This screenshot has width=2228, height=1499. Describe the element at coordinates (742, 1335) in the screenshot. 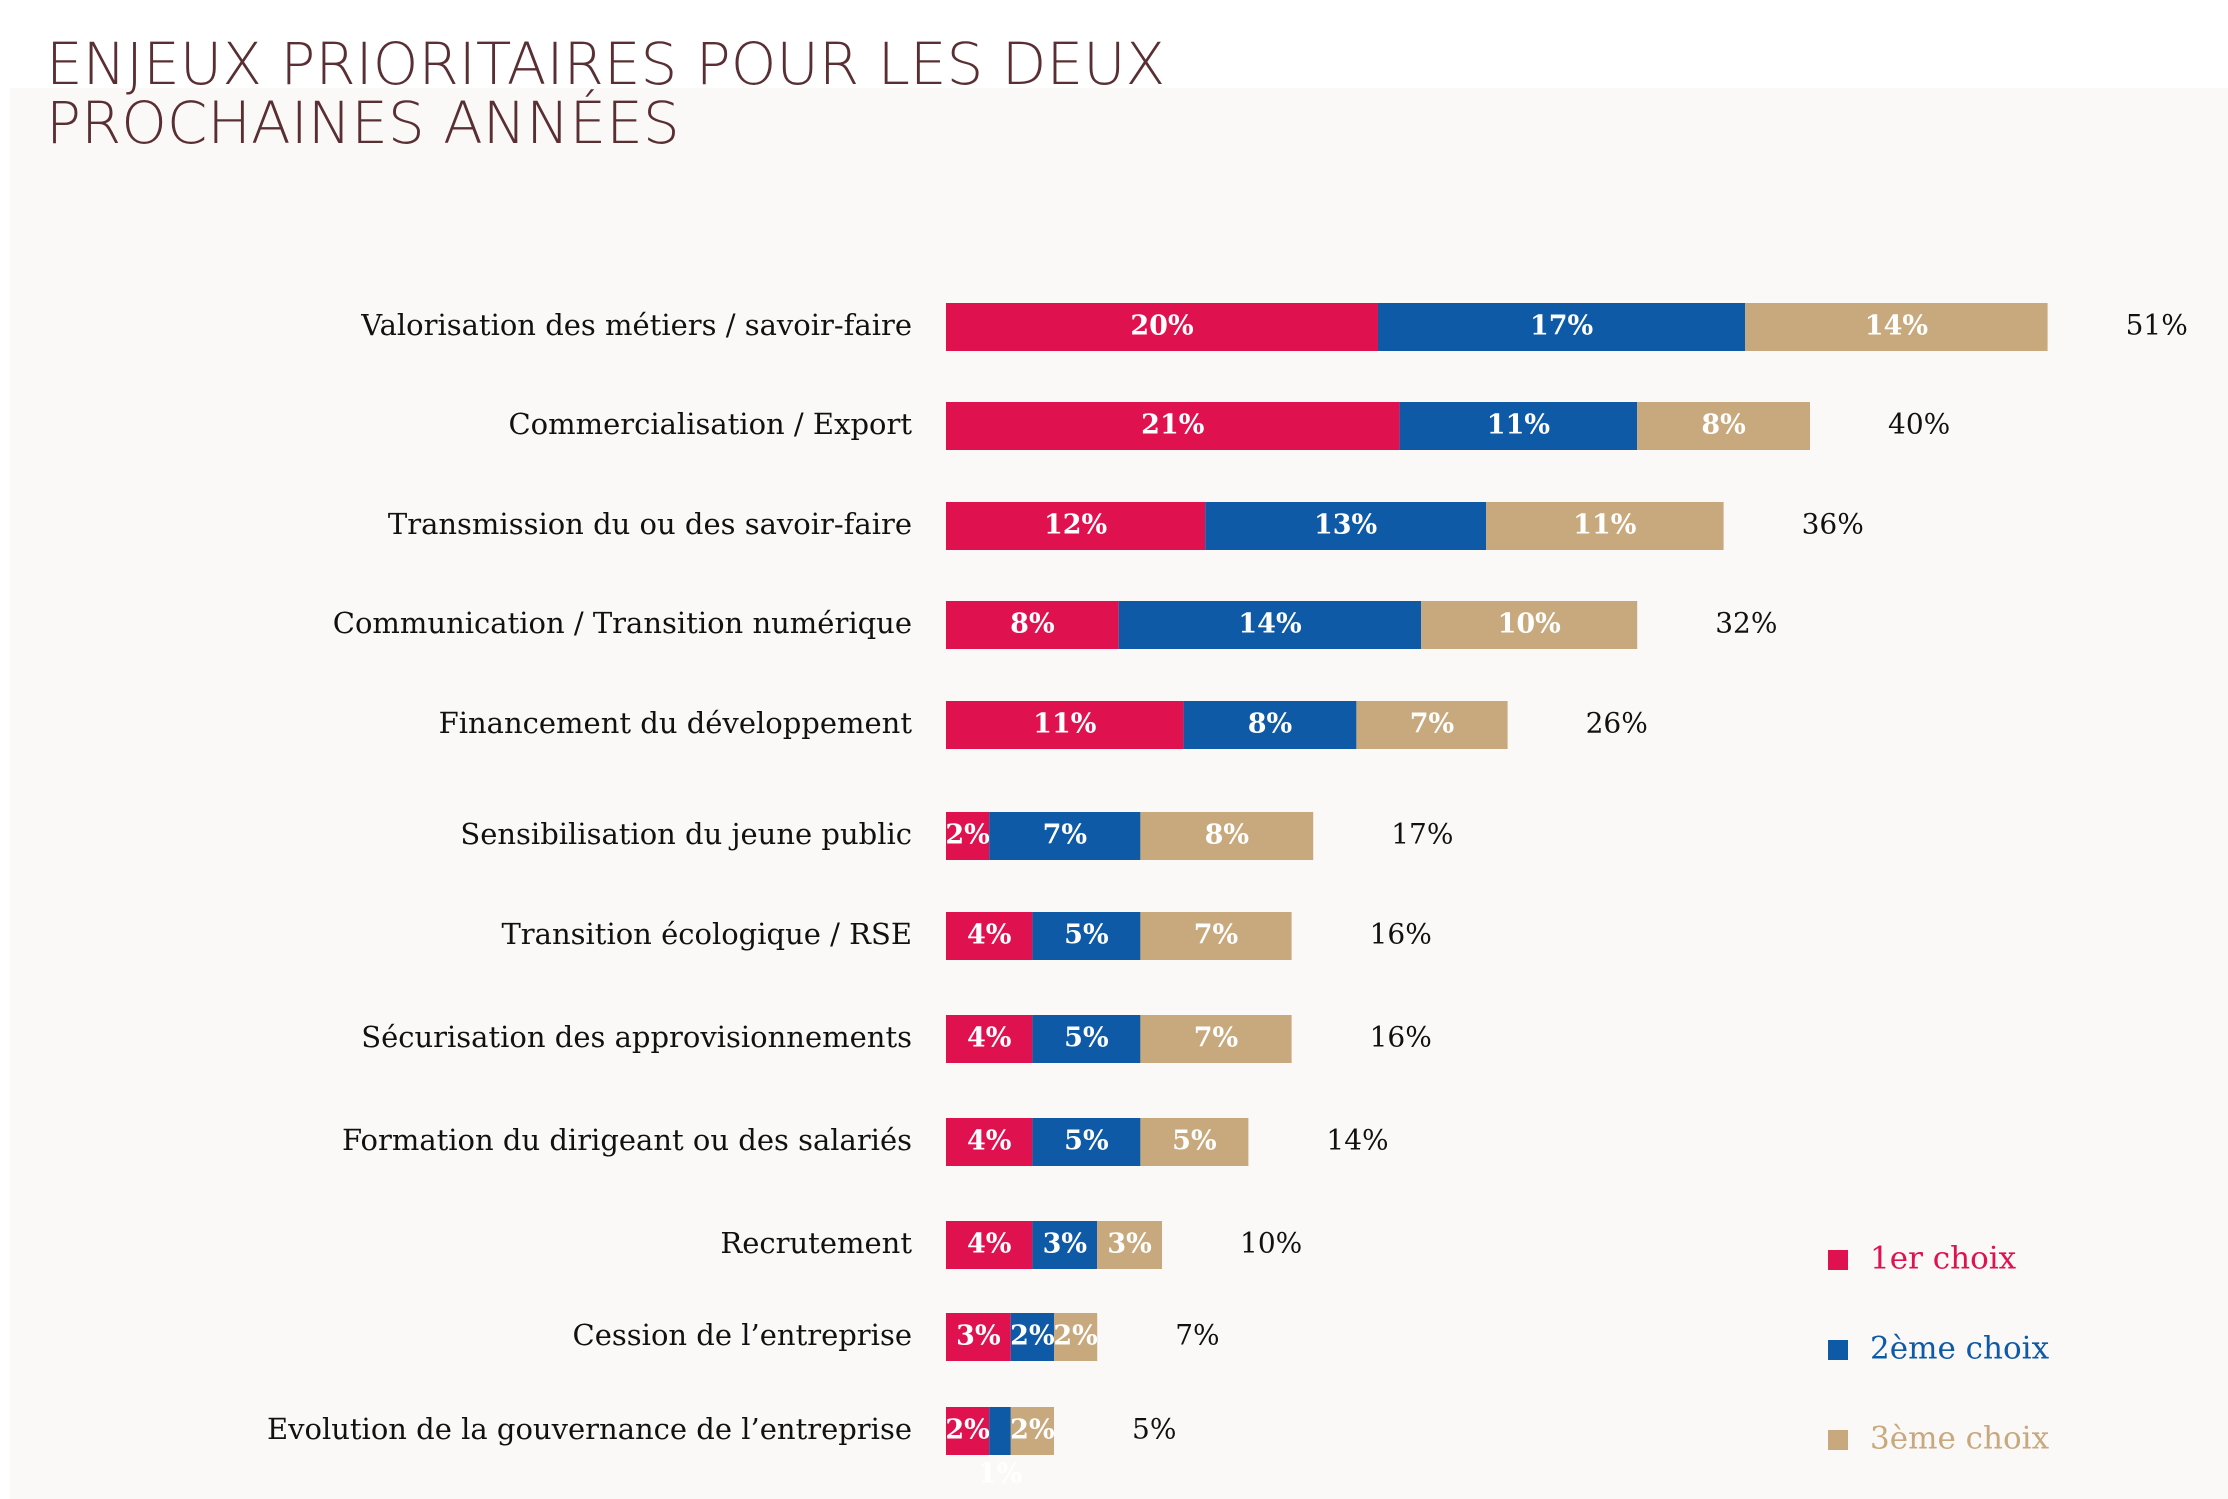

I see `category-label: Cession de l’entreprise` at that location.